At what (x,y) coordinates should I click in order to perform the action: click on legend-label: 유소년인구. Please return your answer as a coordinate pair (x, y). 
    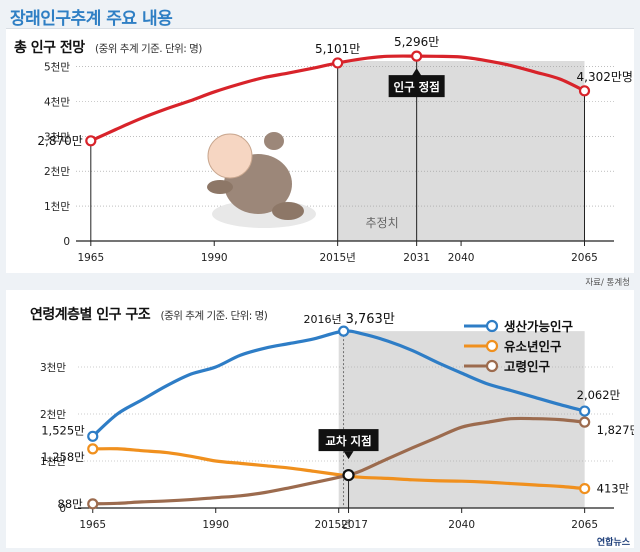
    Looking at the image, I should click on (533, 346).